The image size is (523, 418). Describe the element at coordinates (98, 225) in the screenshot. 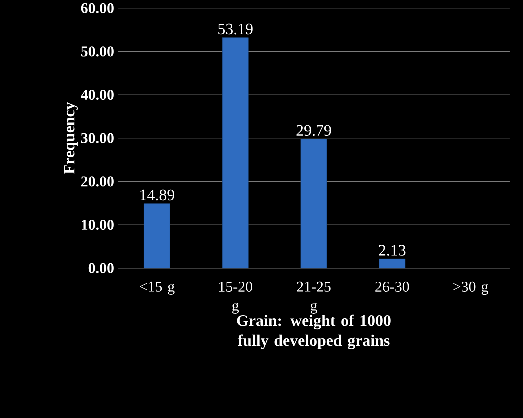

I see `y-tick-label: 10.00` at that location.